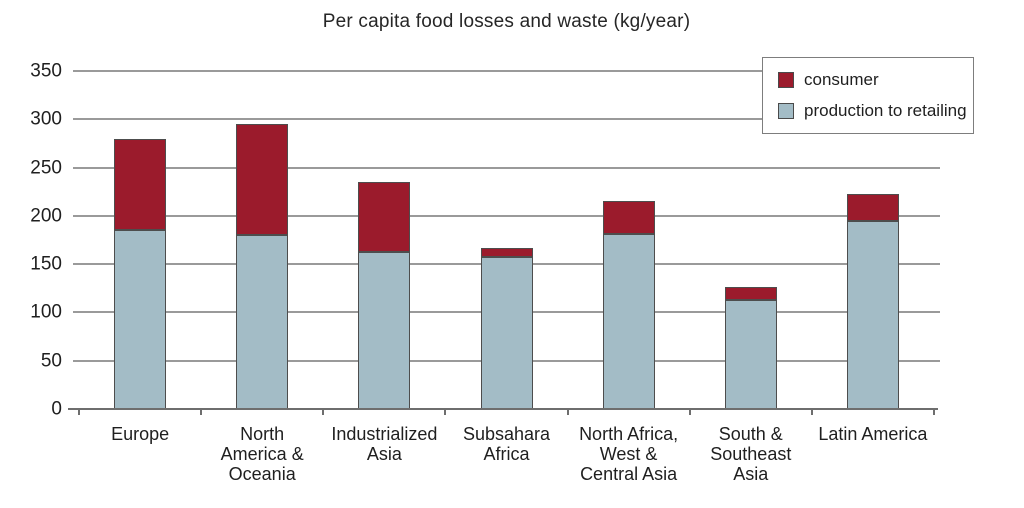  Describe the element at coordinates (46, 71) in the screenshot. I see `y-axis-label-350: 350` at that location.